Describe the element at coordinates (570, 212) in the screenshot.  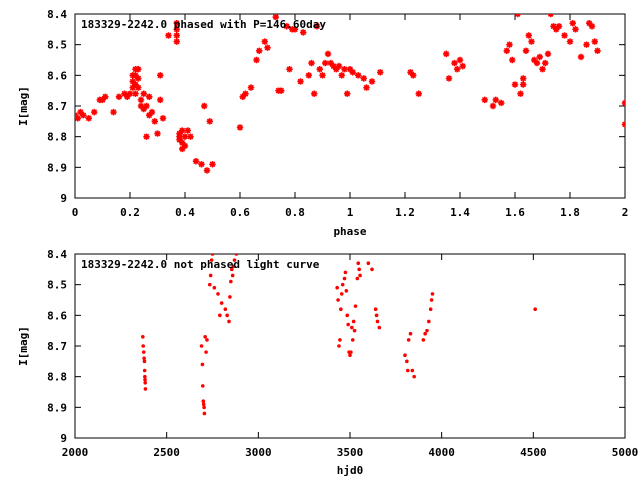
I see `x-tick-label: 1.8` at that location.